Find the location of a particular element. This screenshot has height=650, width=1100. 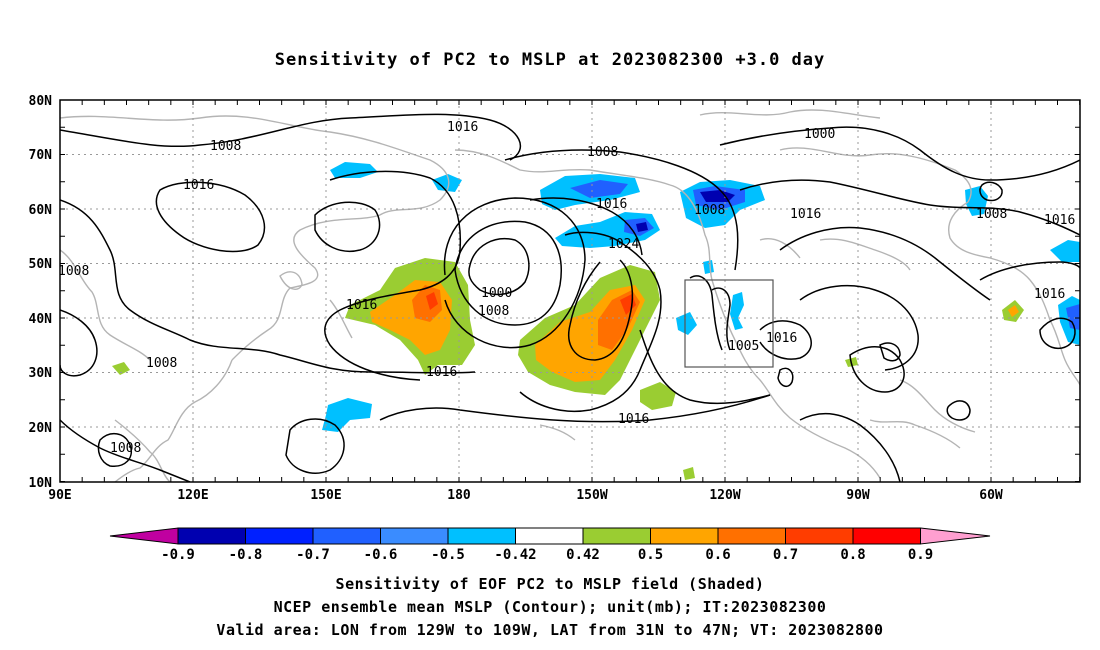

y-tick-label: 50N is located at coordinates (41, 264).